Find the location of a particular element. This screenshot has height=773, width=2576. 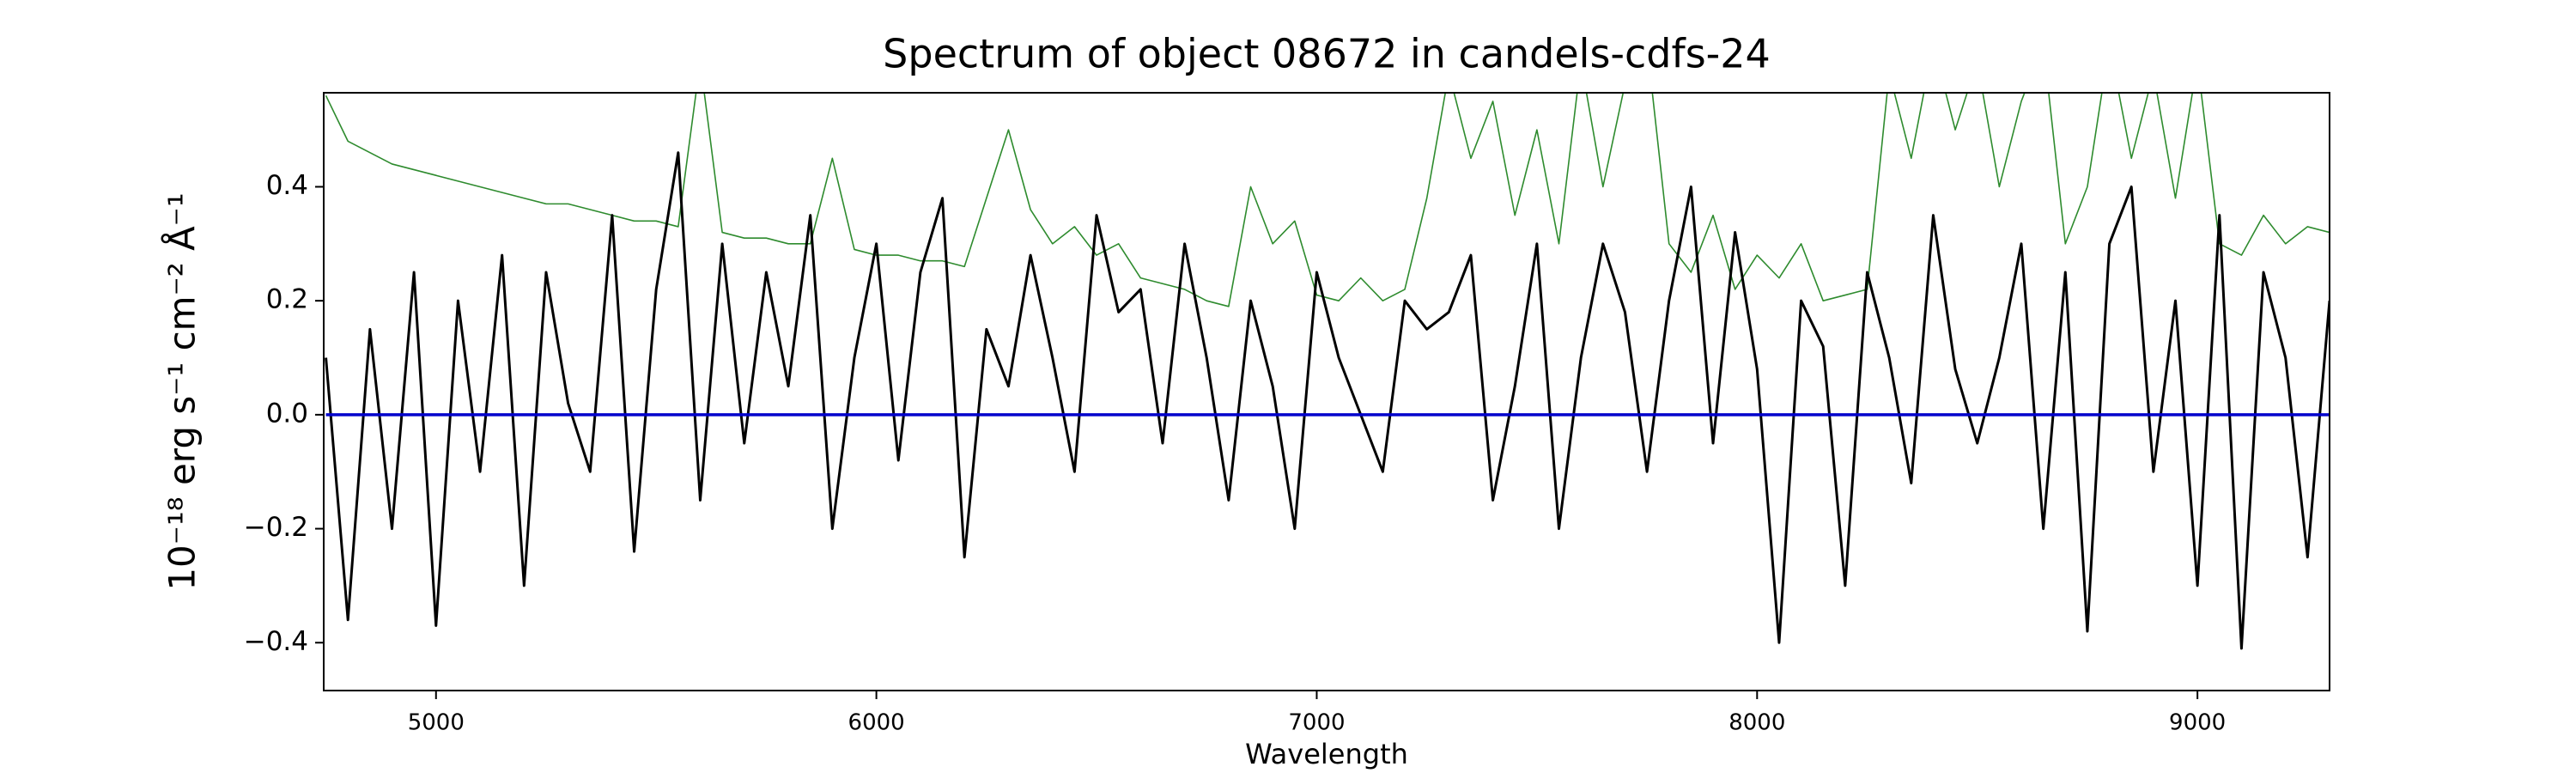

x-axis-label: Wavelength is located at coordinates (1327, 754).